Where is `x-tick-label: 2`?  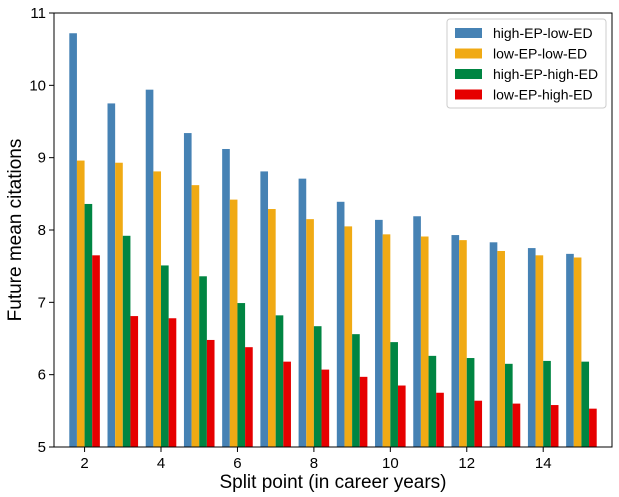
x-tick-label: 2 is located at coordinates (84, 463).